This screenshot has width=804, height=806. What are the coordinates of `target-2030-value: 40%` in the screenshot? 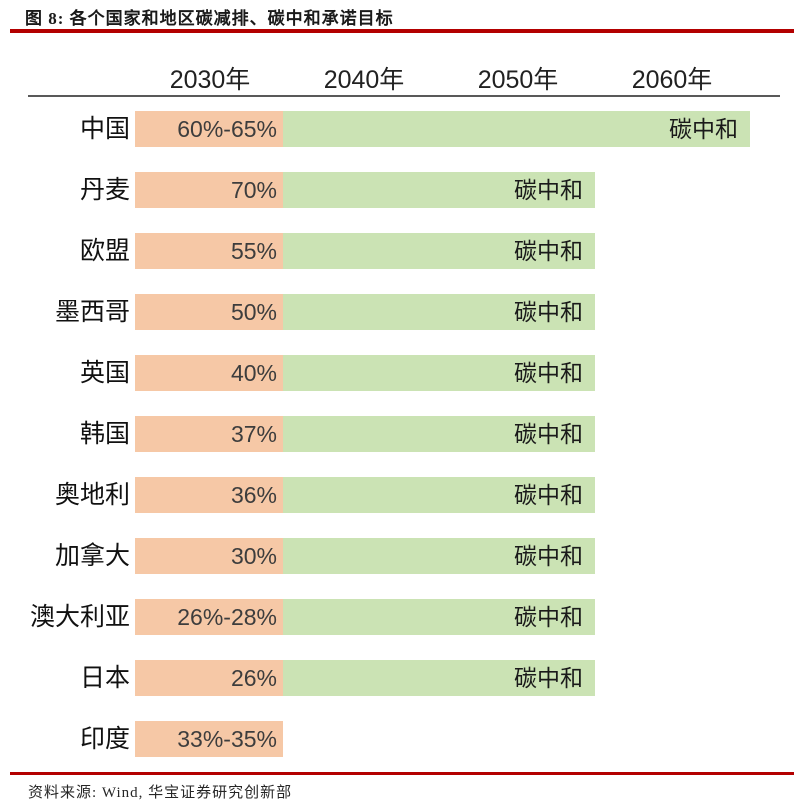 It's located at (253, 373).